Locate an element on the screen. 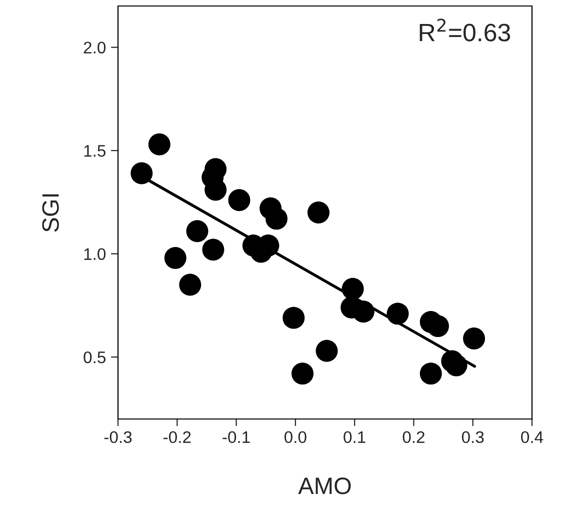 Image resolution: width=561 pixels, height=516 pixels. y-tick-label: 2.0 is located at coordinates (95, 48).